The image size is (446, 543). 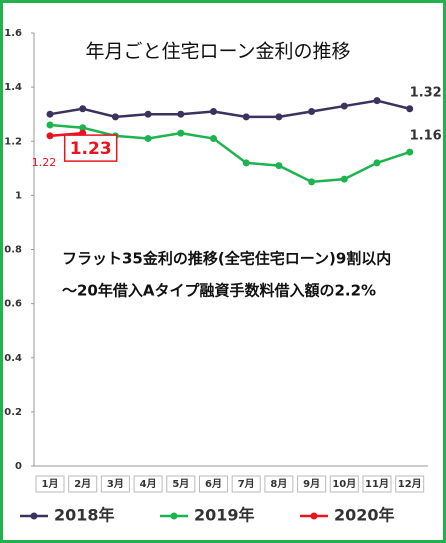 I want to click on annotation: ～20年借入Aタイプ融資手数料借入額の2.2%, so click(x=219, y=291).